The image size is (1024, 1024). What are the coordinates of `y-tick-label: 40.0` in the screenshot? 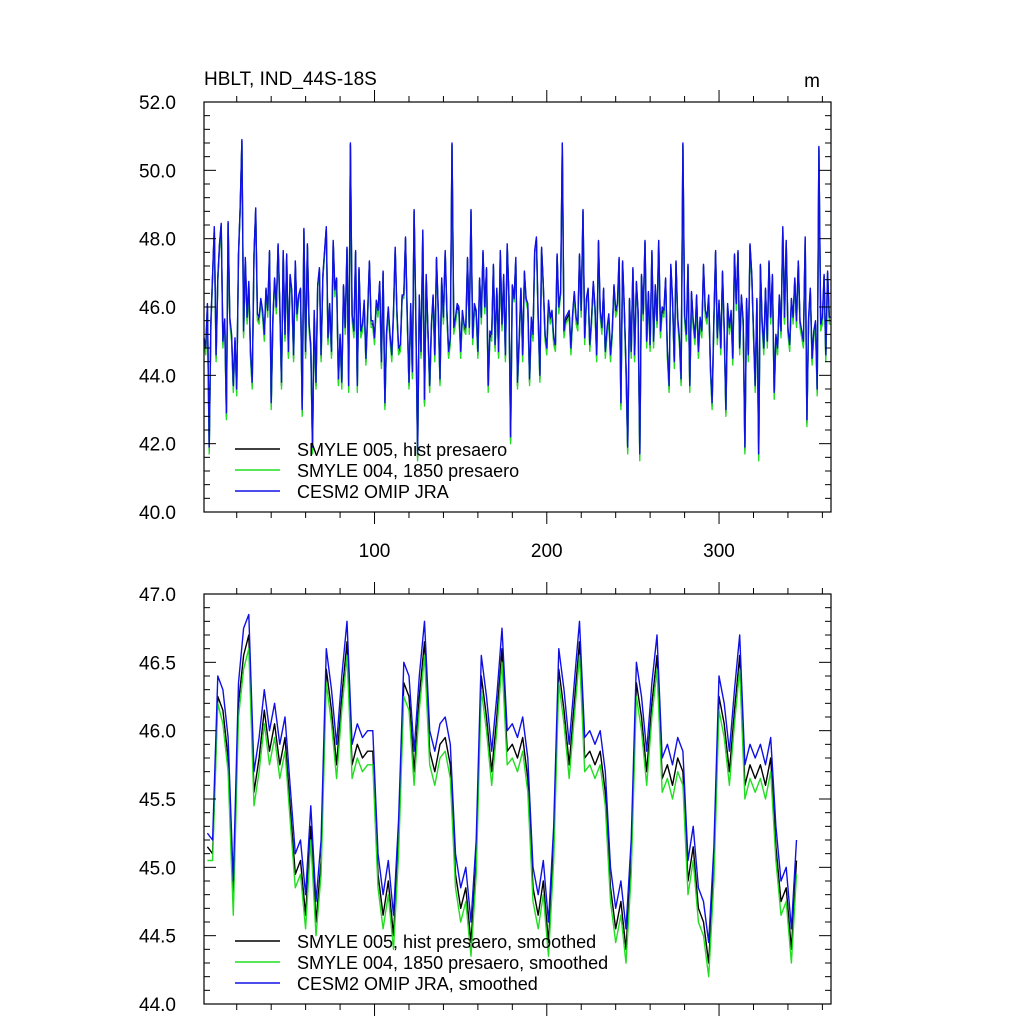 It's located at (157, 513).